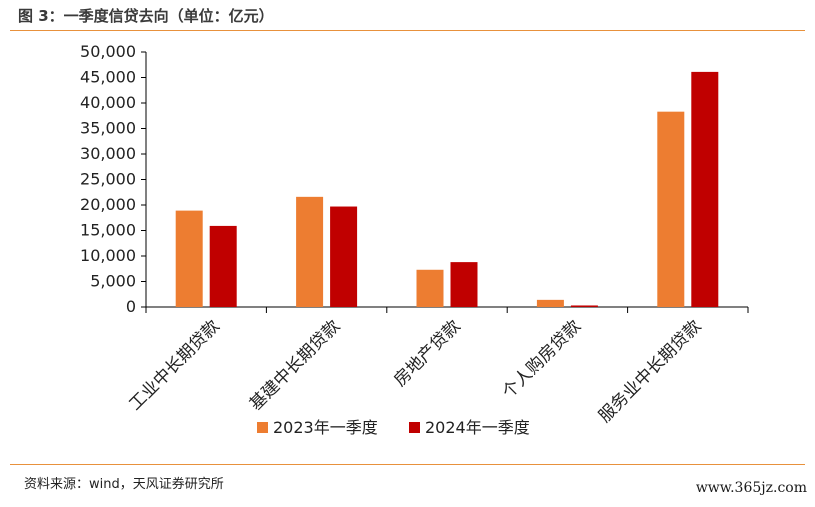 The width and height of the screenshot is (815, 507). What do you see at coordinates (108, 204) in the screenshot?
I see `y-tick-label: 20,000` at bounding box center [108, 204].